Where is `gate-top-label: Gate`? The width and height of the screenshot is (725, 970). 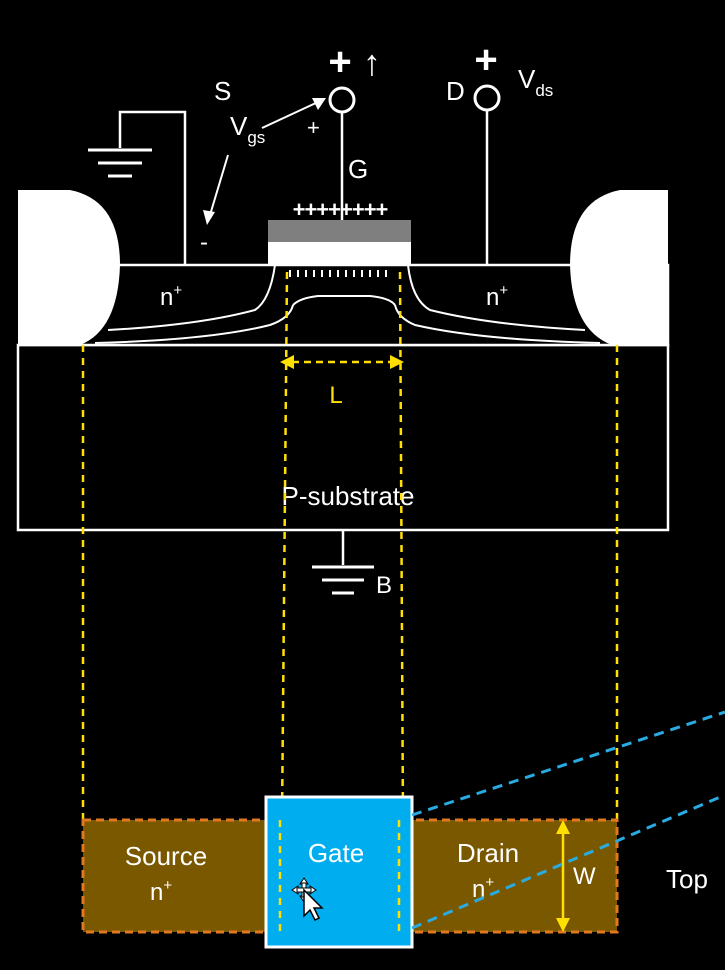 gate-top-label: Gate is located at coordinates (336, 853).